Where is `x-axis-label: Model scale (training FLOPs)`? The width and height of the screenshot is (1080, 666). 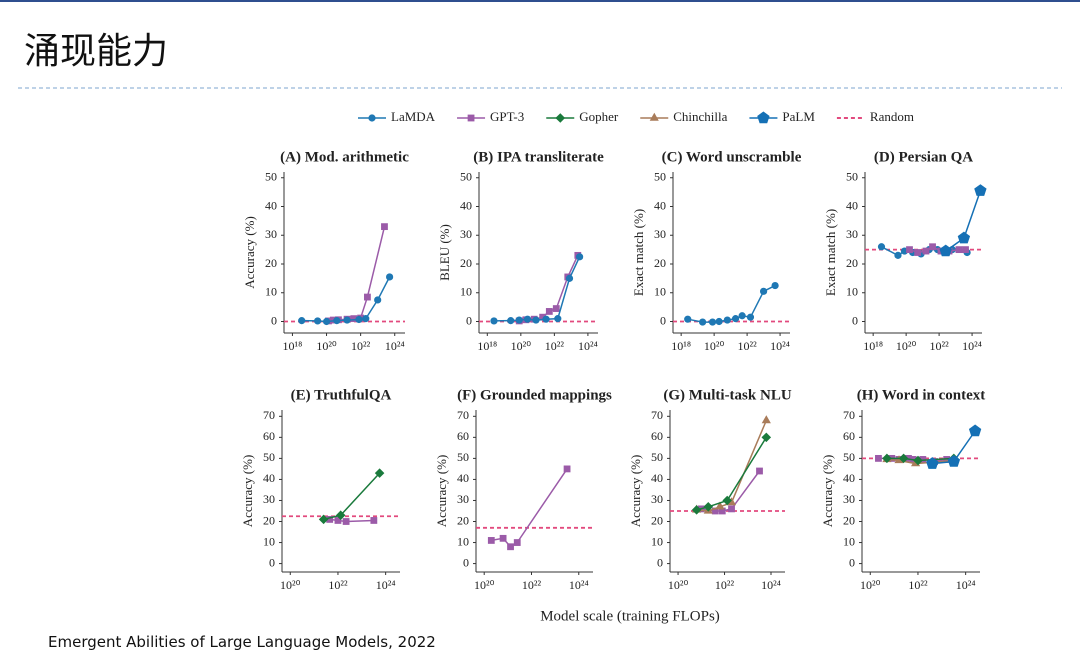
x-axis-label: Model scale (training FLOPs) is located at coordinates (630, 616).